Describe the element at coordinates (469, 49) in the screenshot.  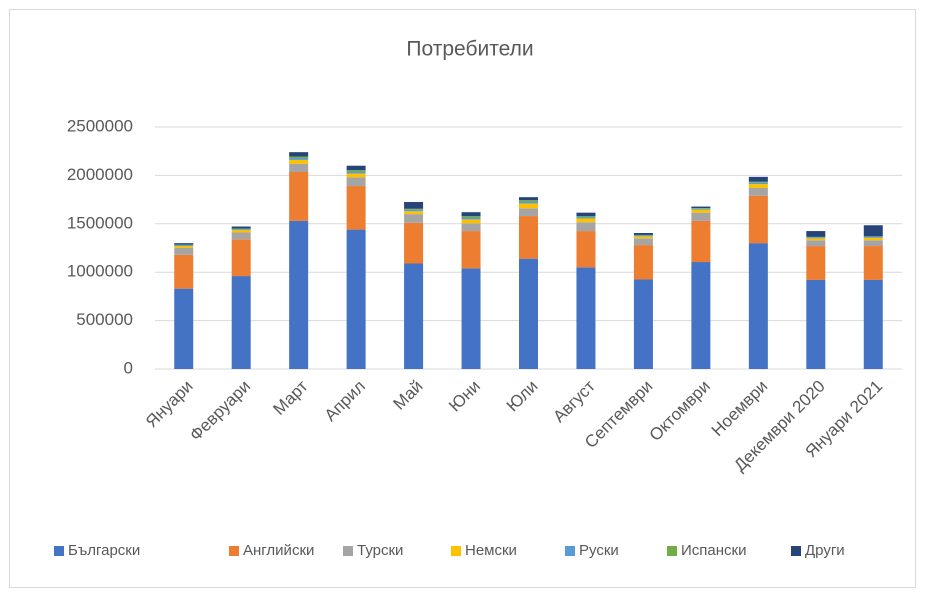
I see `chart-title: Потребители` at that location.